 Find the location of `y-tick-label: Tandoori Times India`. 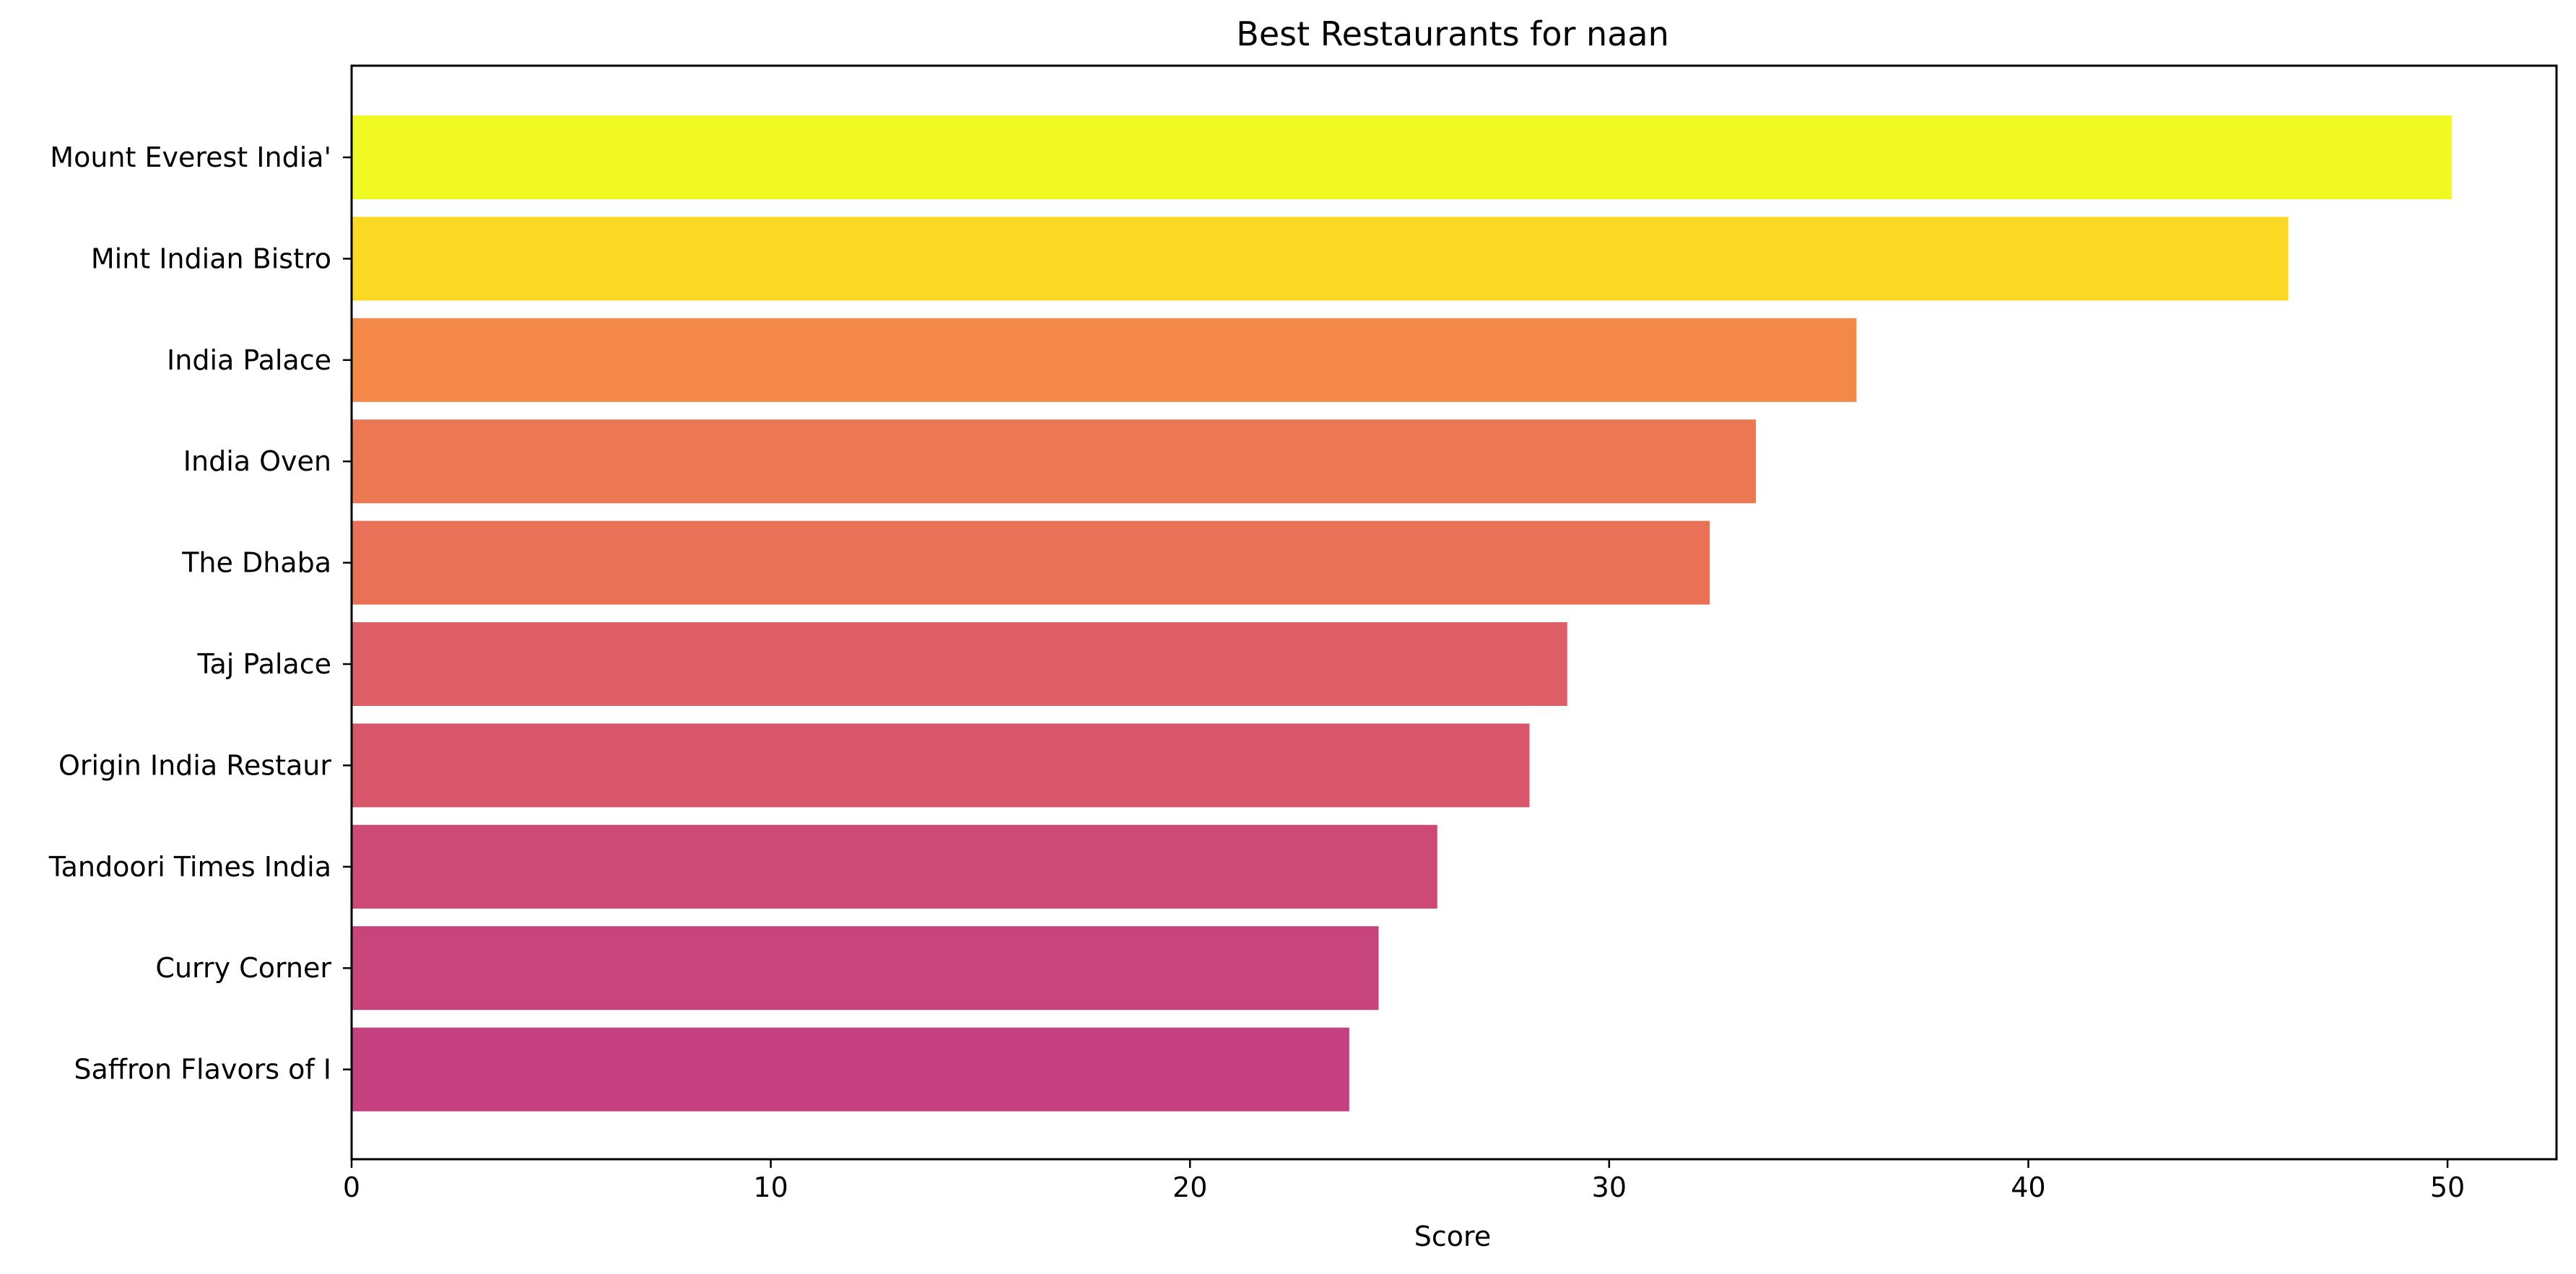

y-tick-label: Tandoori Times India is located at coordinates (189, 867).